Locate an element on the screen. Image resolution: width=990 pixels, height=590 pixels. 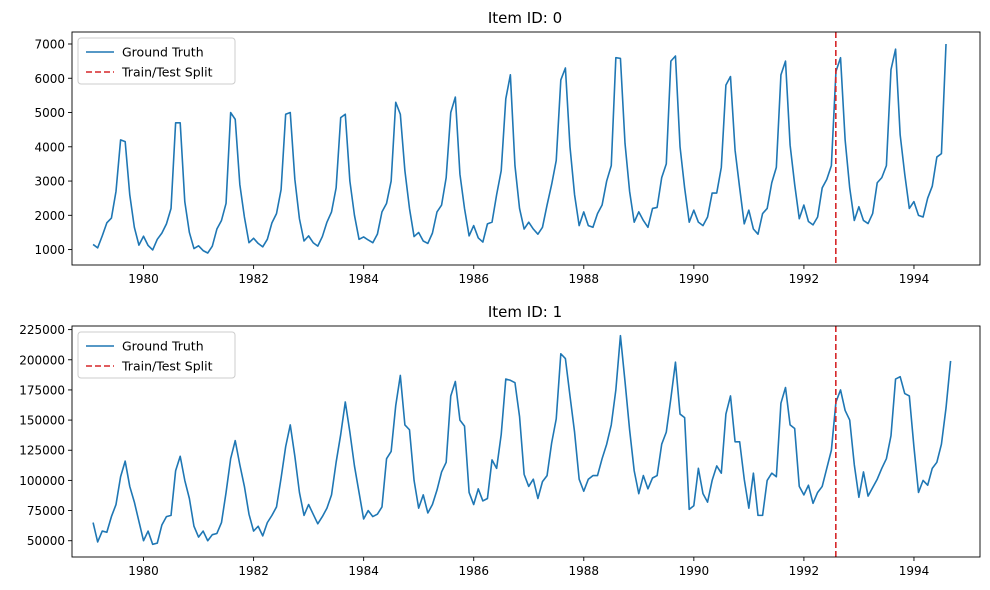
y-tick-label: 7000 is located at coordinates (49, 44).